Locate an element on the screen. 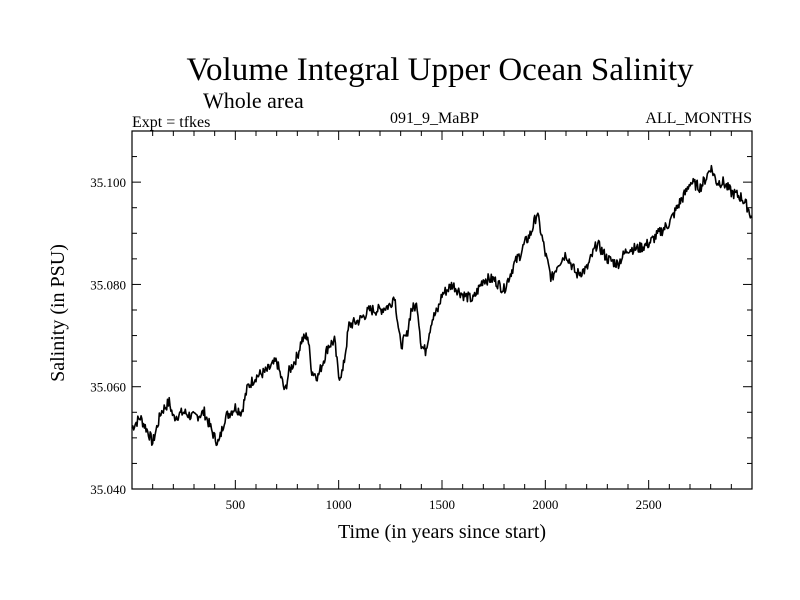  y-tick-label: 35.060 is located at coordinates (108, 387).